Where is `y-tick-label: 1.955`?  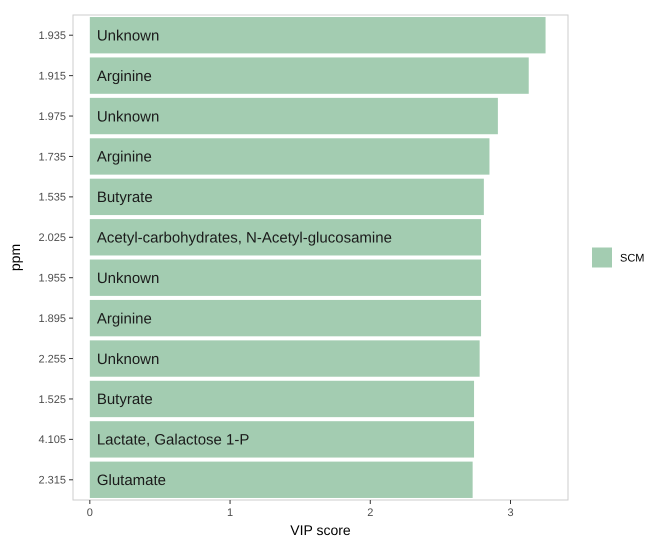
y-tick-label: 1.955 is located at coordinates (52, 278).